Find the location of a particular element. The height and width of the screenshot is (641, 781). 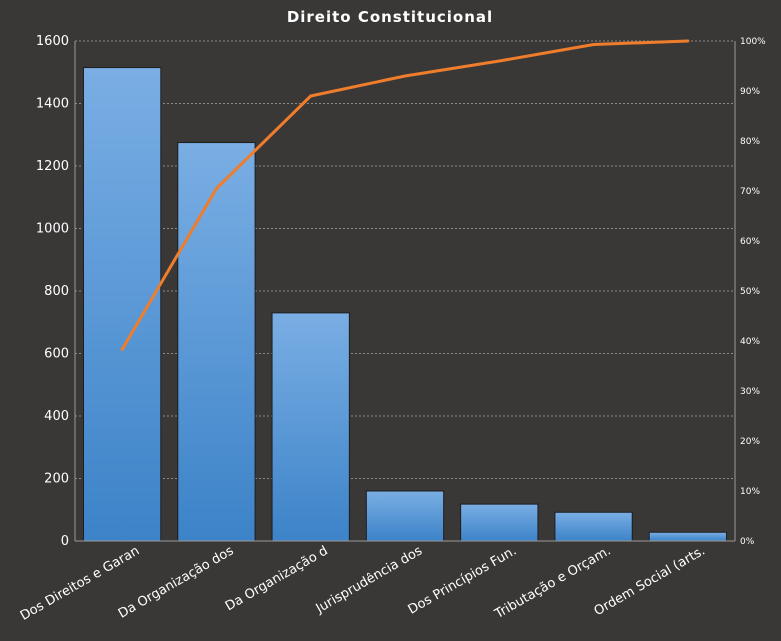

y2-tick-label: 80% is located at coordinates (750, 142).